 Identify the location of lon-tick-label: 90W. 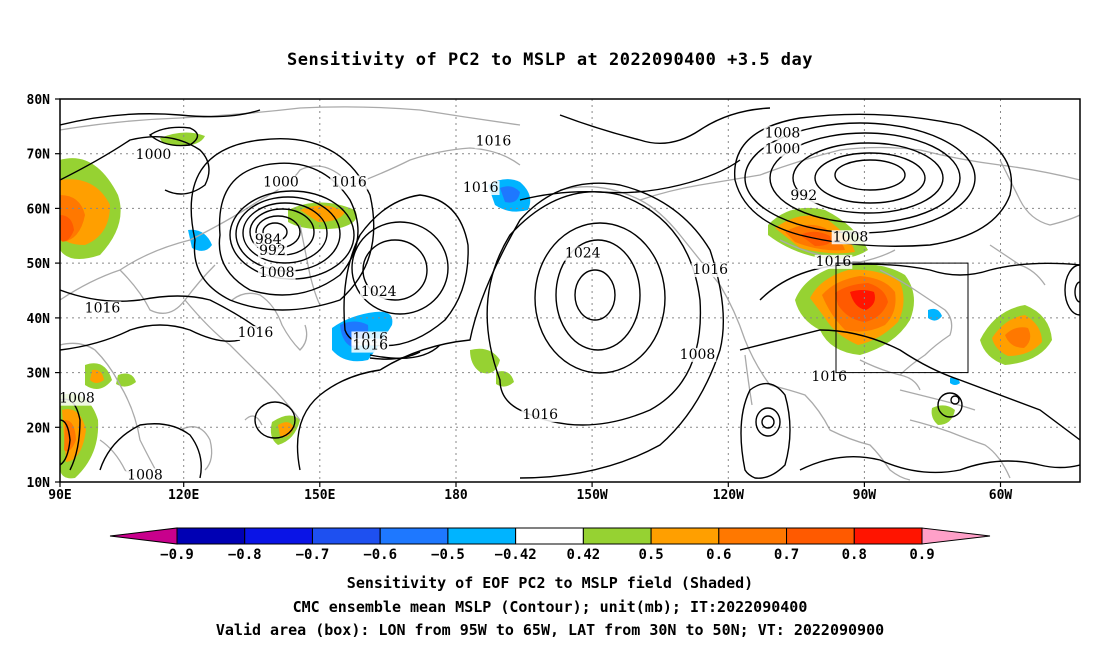
(865, 495).